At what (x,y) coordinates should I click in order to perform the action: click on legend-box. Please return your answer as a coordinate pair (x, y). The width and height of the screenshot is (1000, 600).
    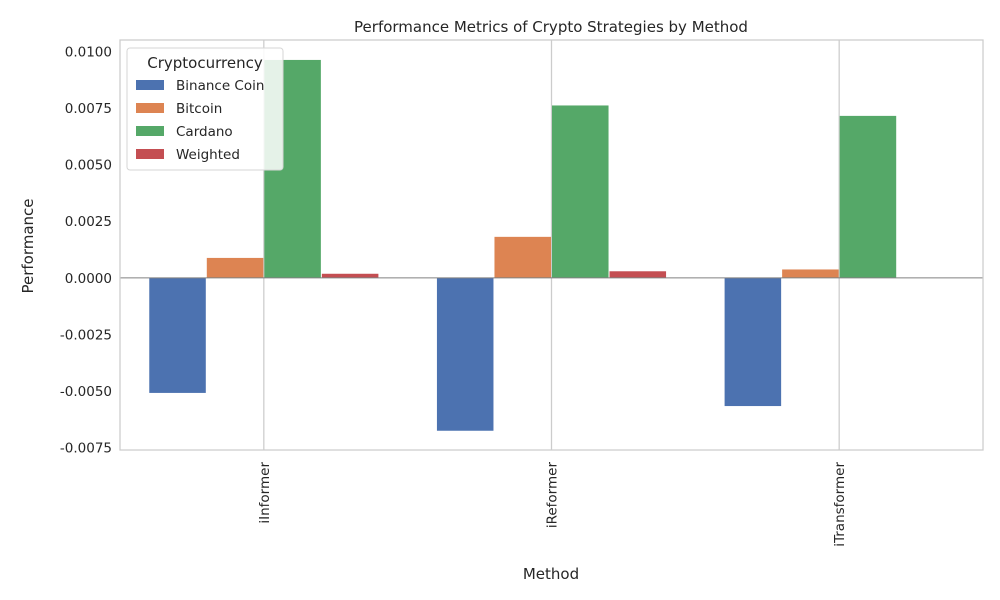
    Looking at the image, I should click on (205, 109).